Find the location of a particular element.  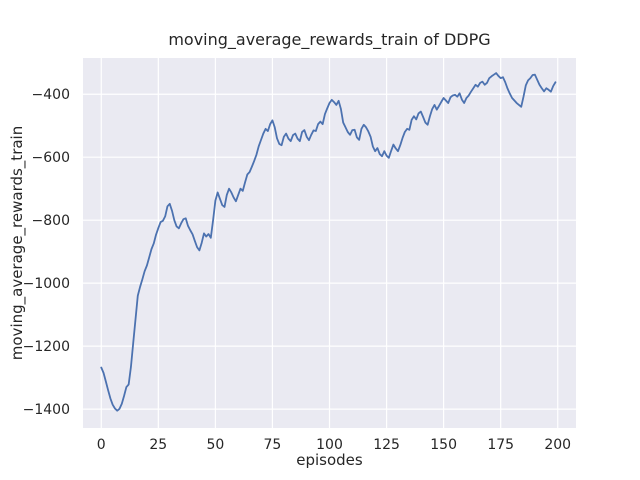

x-tick-label: 0 is located at coordinates (101, 445).